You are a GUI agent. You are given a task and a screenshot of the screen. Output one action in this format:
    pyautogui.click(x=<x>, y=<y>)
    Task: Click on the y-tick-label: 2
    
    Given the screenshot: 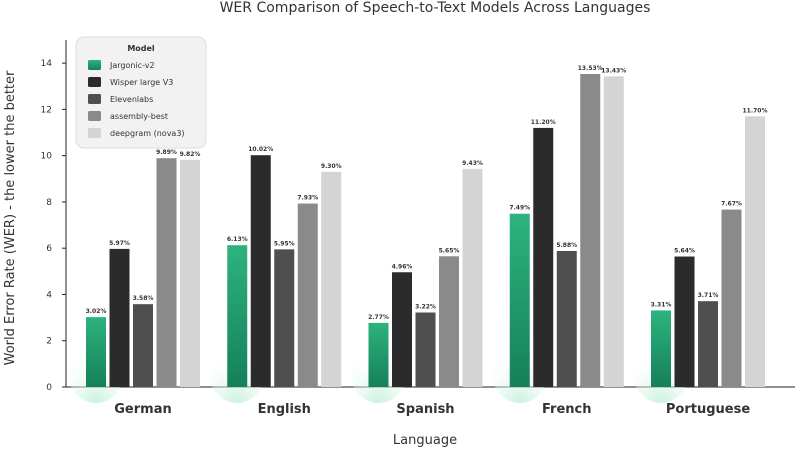 What is the action you would take?
    pyautogui.click(x=49, y=342)
    